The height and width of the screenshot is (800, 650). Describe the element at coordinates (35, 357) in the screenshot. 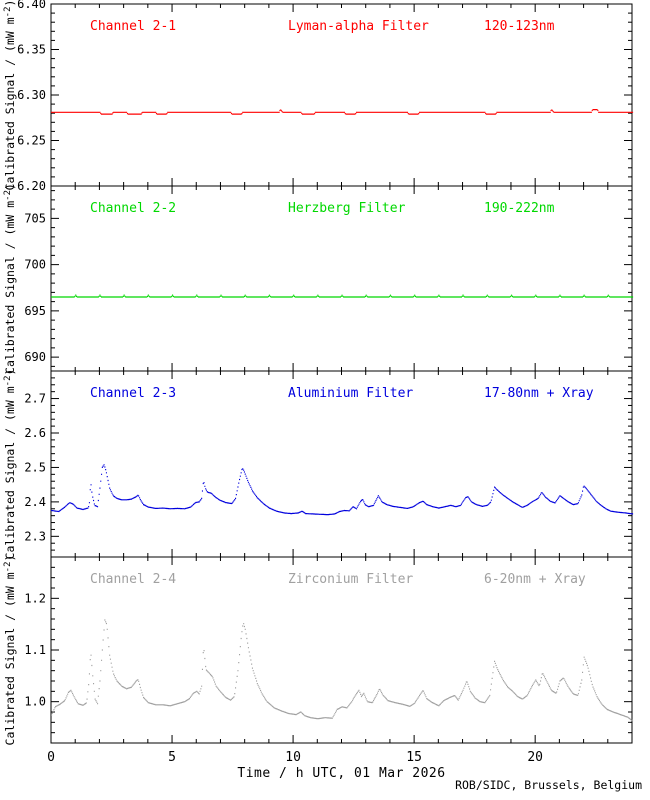

I see `y-tick-label: 690` at that location.